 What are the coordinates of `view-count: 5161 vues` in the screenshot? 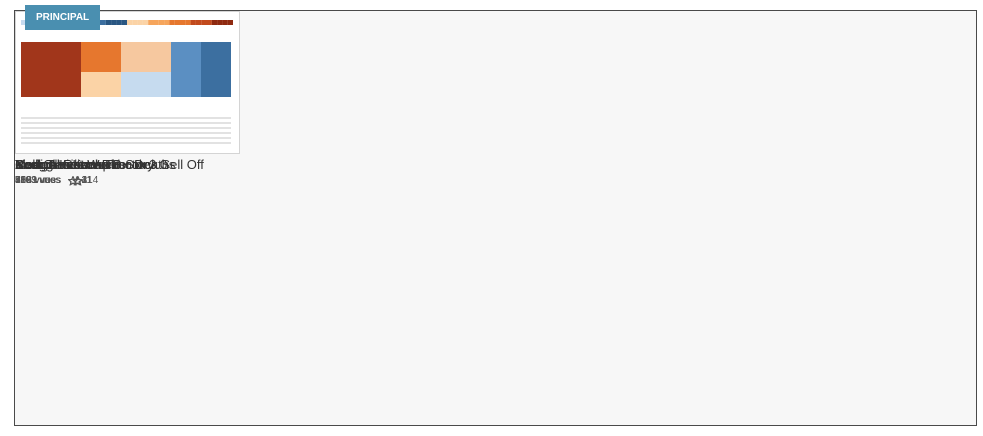 It's located at (38, 180).